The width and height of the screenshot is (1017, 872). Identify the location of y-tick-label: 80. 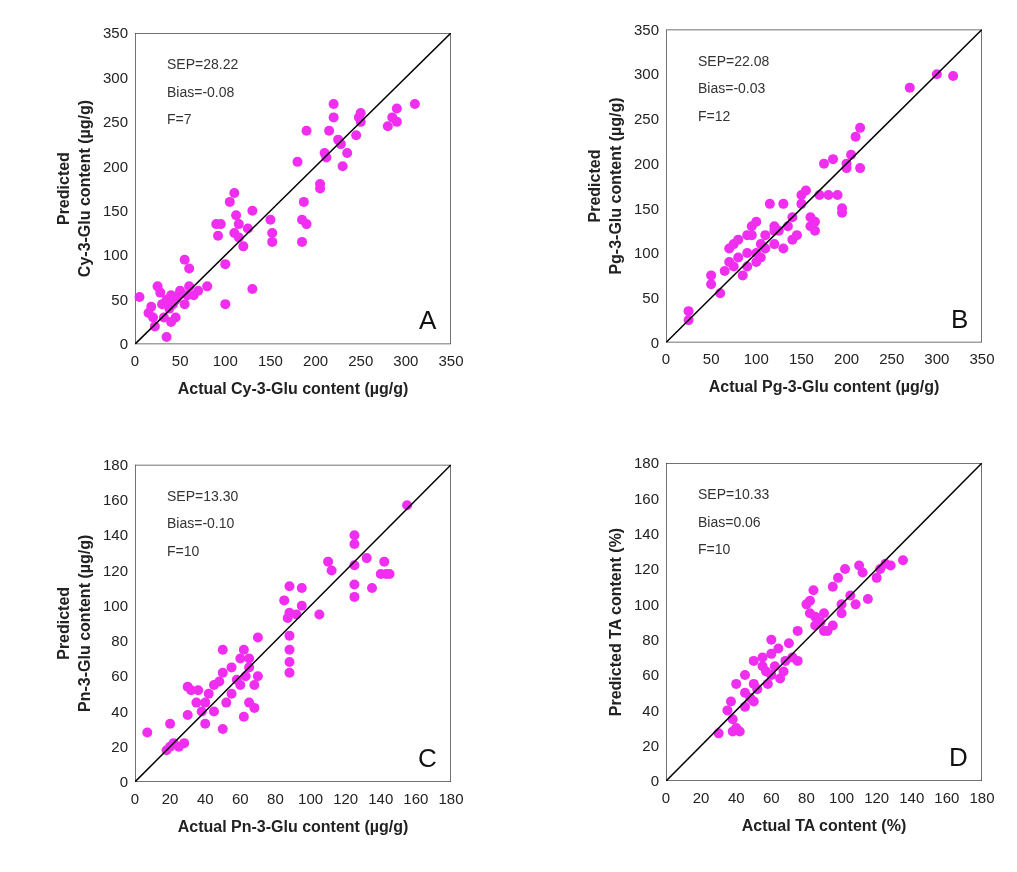
(650, 639).